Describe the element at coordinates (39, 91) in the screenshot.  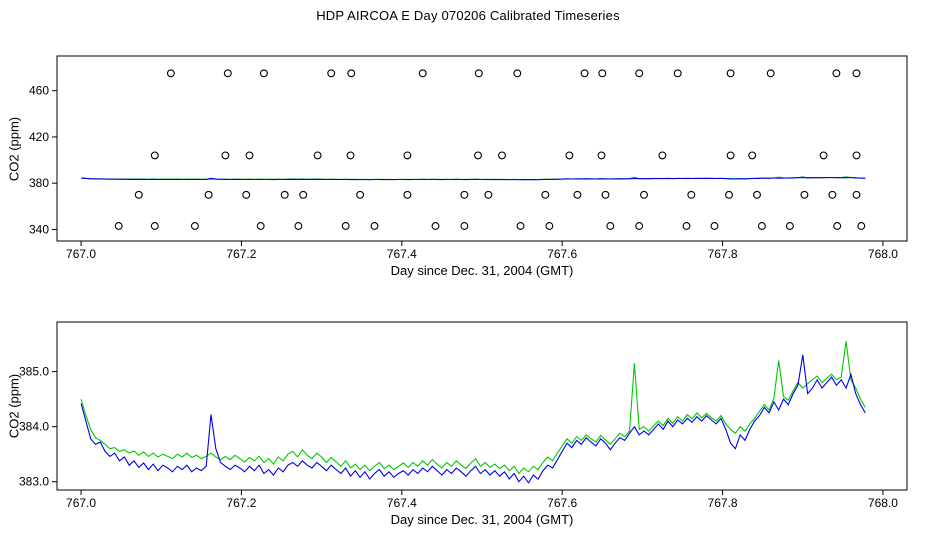
I see `svg-text: 460` at that location.